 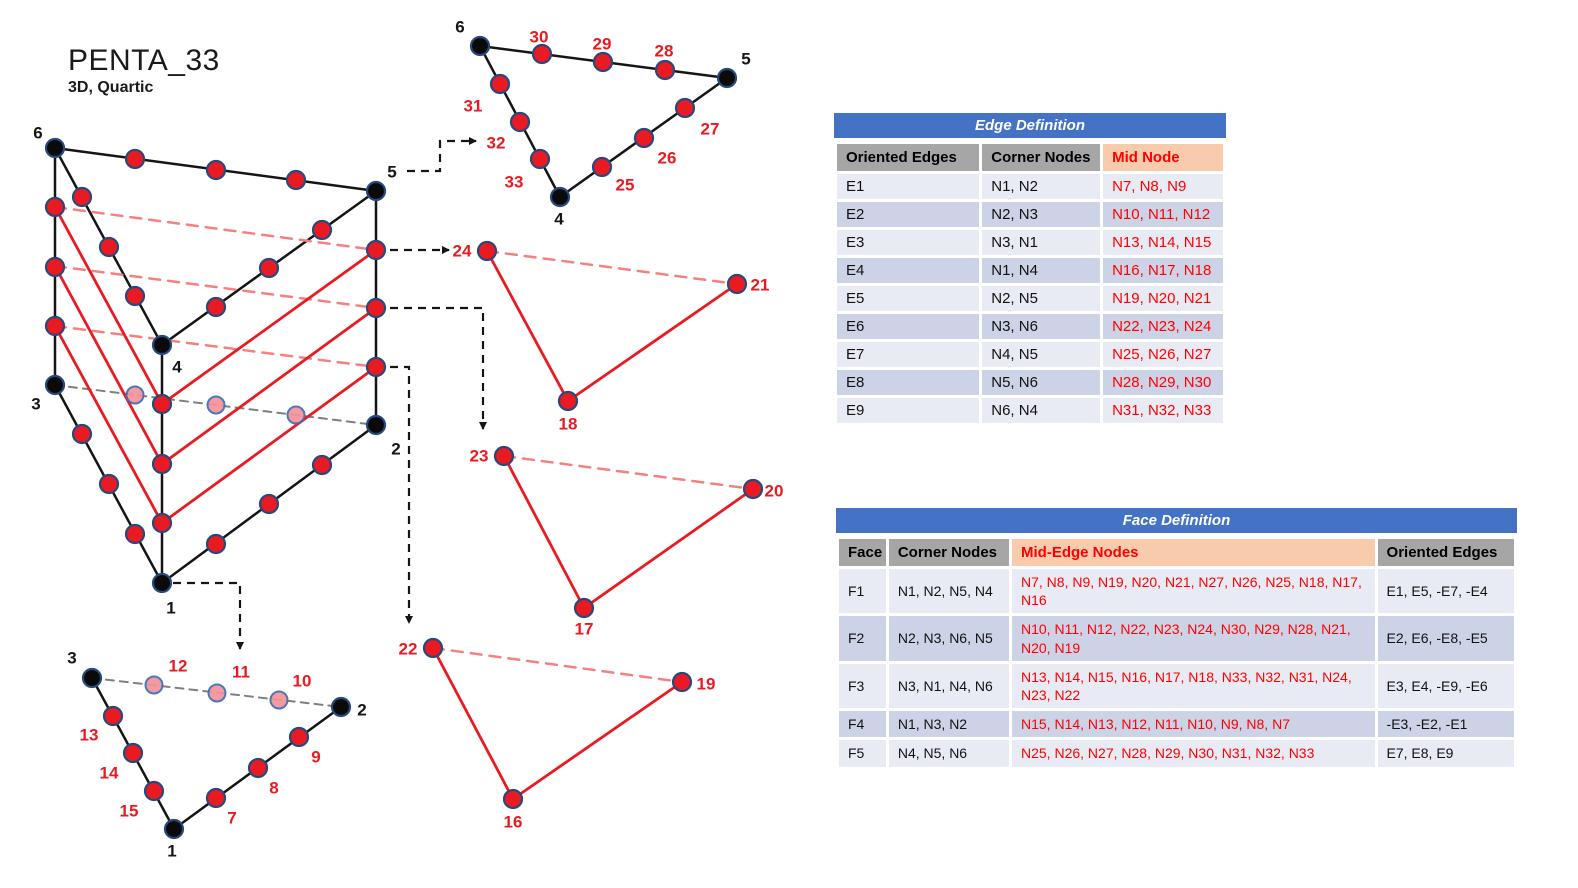 What do you see at coordinates (1041, 186) in the screenshot?
I see `edge-tbl-cell-r0-c1: N1, N2` at bounding box center [1041, 186].